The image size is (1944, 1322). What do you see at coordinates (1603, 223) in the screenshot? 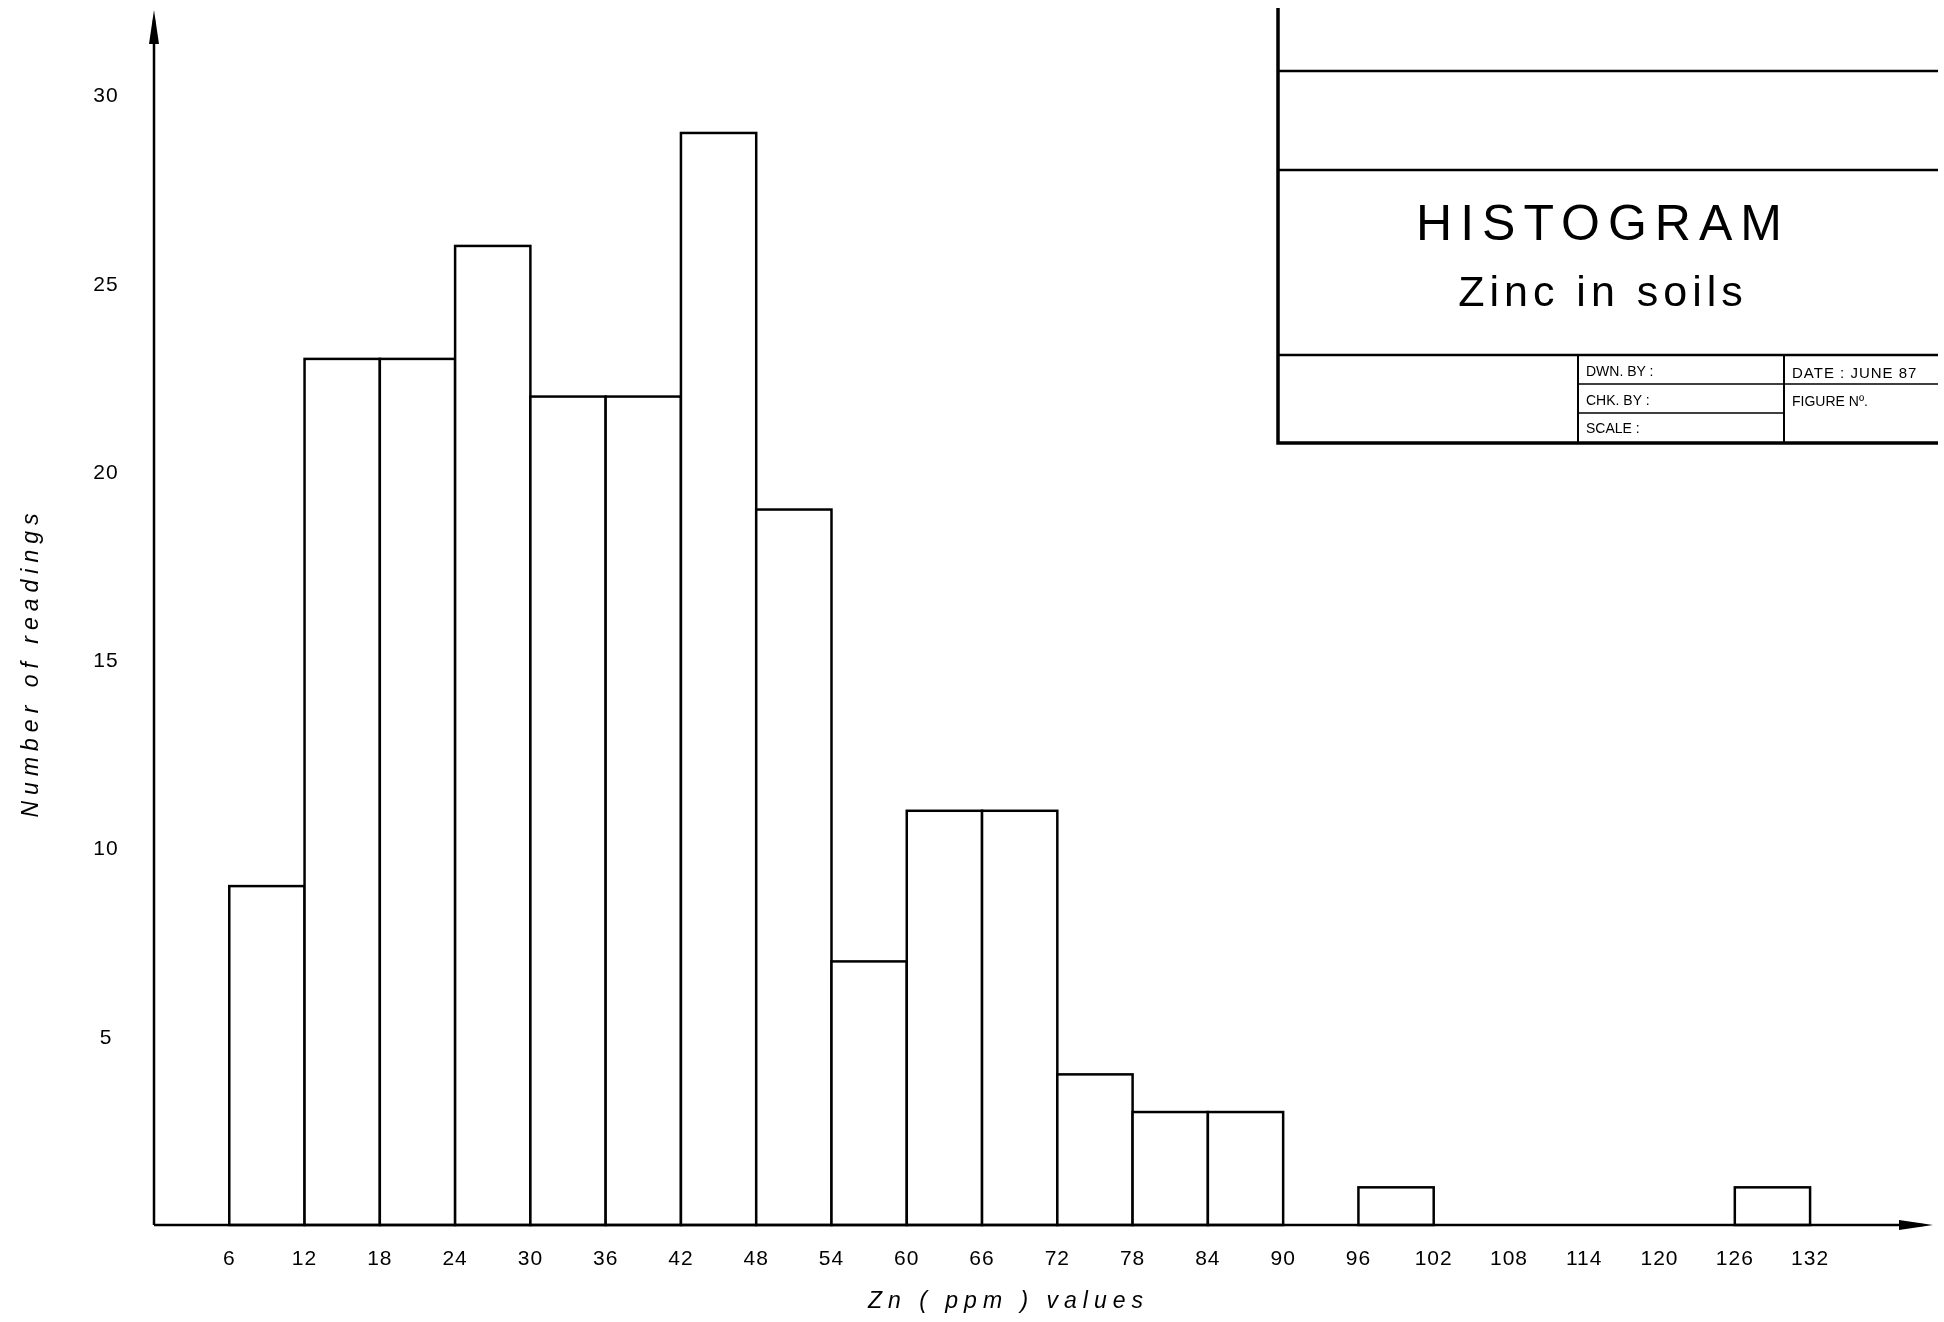
I see `chart-title: HISTOGRAM` at bounding box center [1603, 223].